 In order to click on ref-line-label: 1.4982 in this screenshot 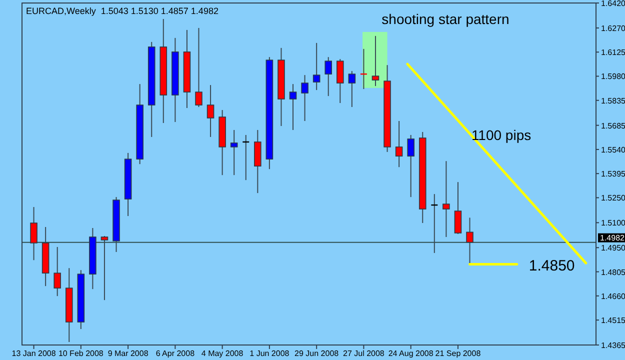, I will do `click(612, 237)`.